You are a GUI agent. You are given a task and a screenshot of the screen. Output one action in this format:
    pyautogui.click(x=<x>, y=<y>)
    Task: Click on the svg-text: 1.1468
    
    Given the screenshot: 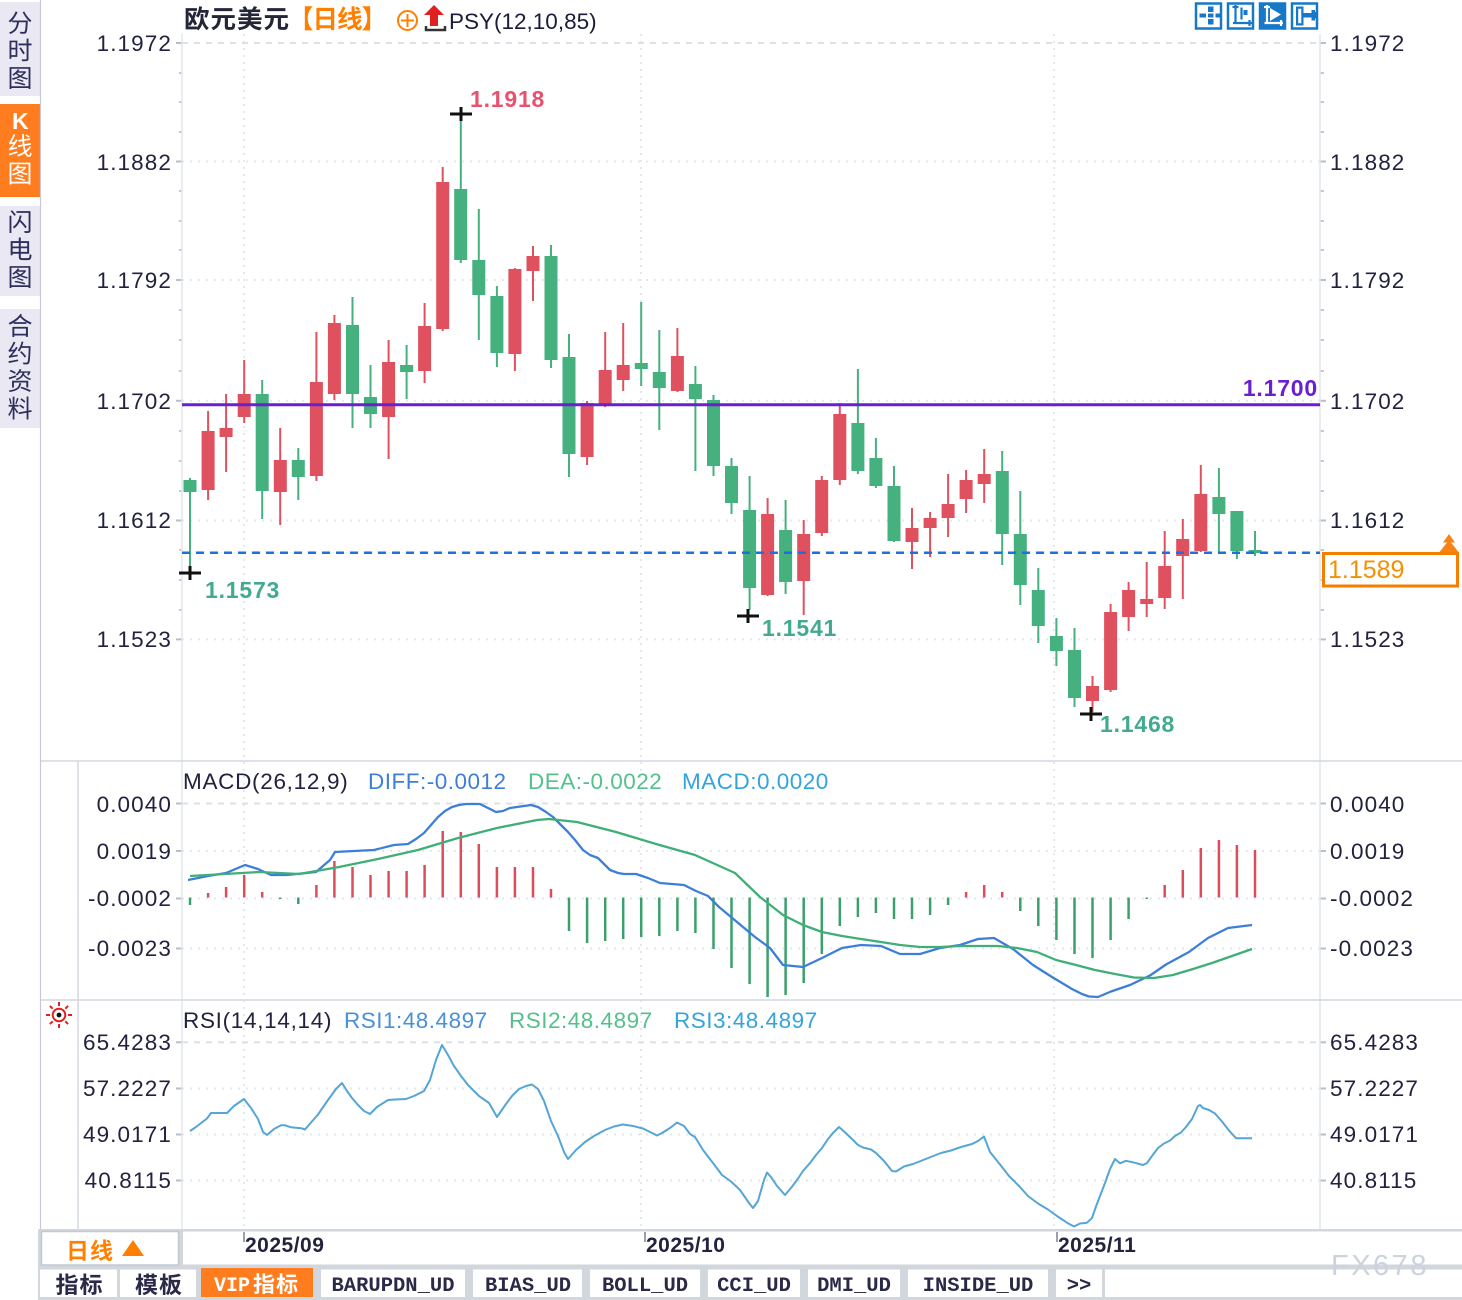 What is the action you would take?
    pyautogui.click(x=1137, y=724)
    